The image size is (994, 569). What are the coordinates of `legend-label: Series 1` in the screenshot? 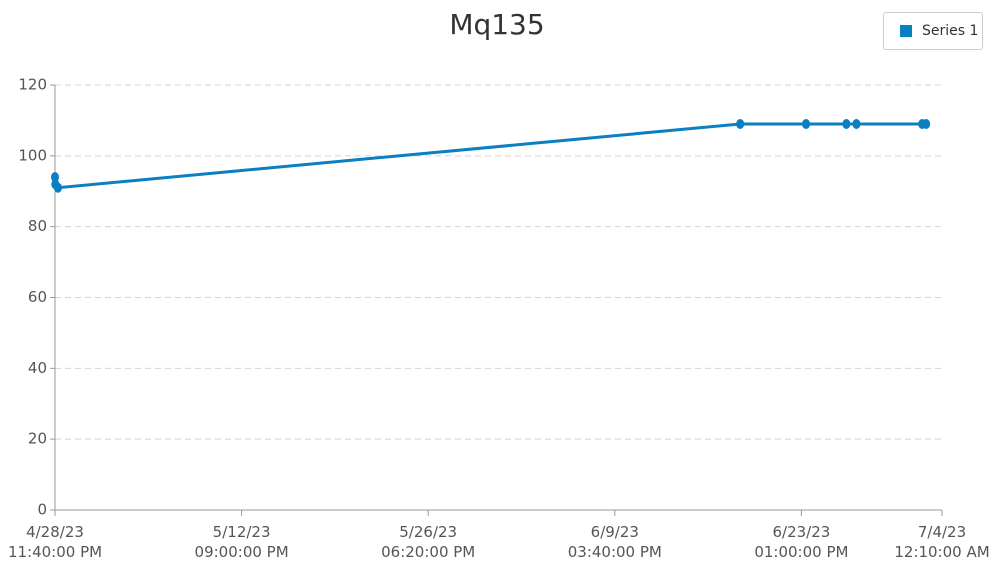 It's located at (950, 31).